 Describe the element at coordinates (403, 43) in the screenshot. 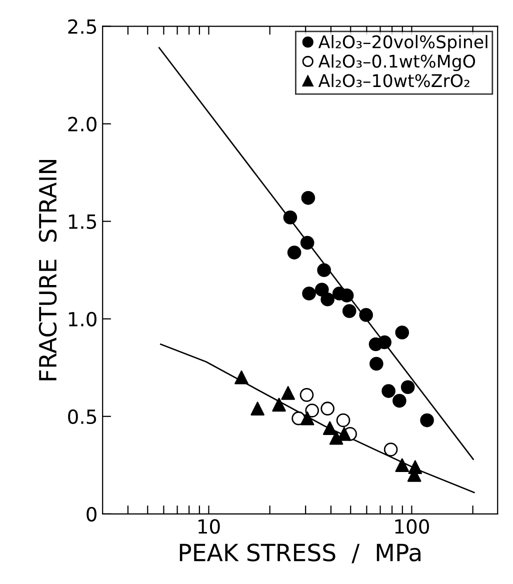

I see `legend-label: Al₂O₃–20vol%Spinel` at that location.